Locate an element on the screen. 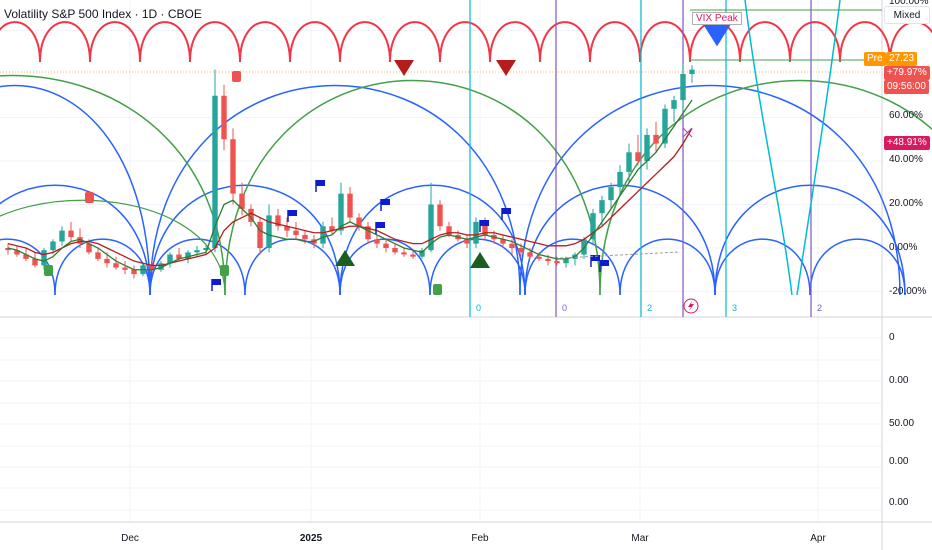 The image size is (932, 550). lightning-icon-glyph is located at coordinates (691, 306).